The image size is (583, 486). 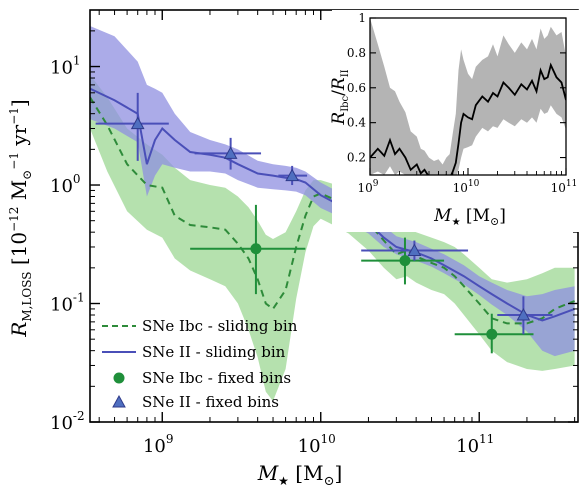 I want to click on axis-unit: [10, so click(x=19, y=252).